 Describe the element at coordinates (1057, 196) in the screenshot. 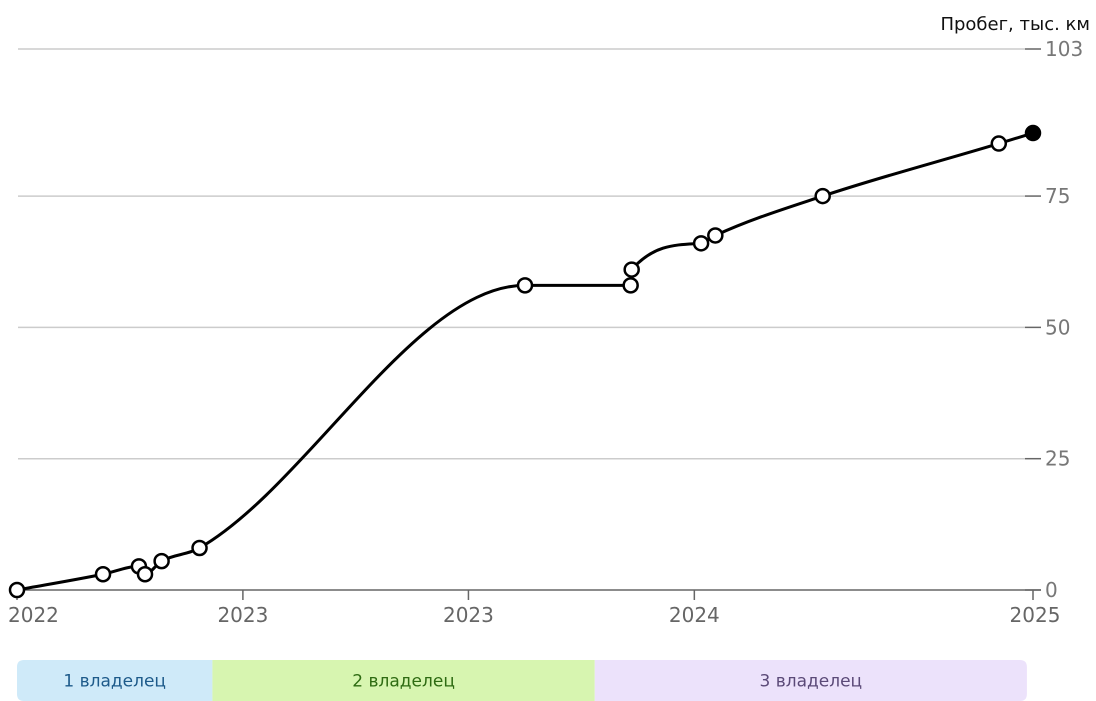

I see `y-tick-label: 75` at that location.